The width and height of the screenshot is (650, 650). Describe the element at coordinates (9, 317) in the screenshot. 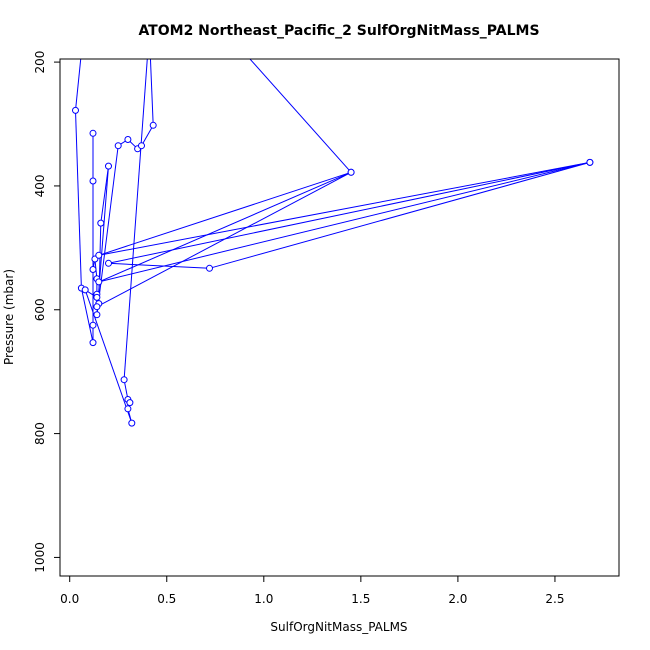

I see `y-axis-label: Pressure (mbar)` at that location.